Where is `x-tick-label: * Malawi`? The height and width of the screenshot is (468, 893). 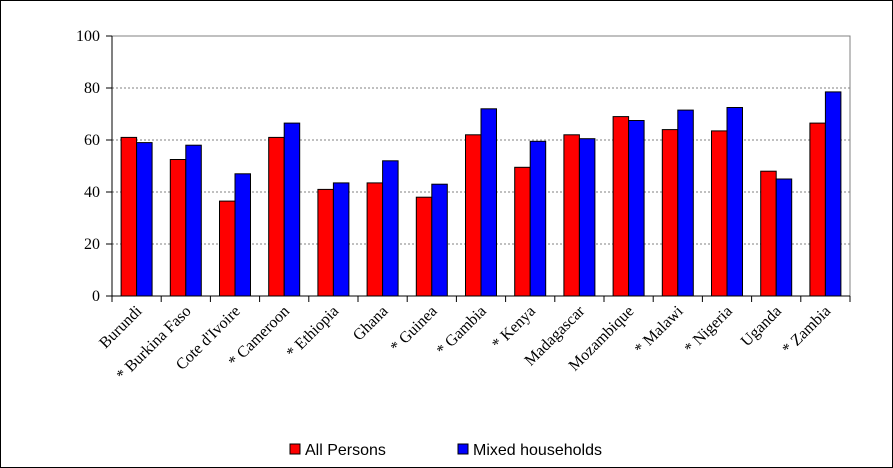
x-tick-label: * Malawi is located at coordinates (659, 329).